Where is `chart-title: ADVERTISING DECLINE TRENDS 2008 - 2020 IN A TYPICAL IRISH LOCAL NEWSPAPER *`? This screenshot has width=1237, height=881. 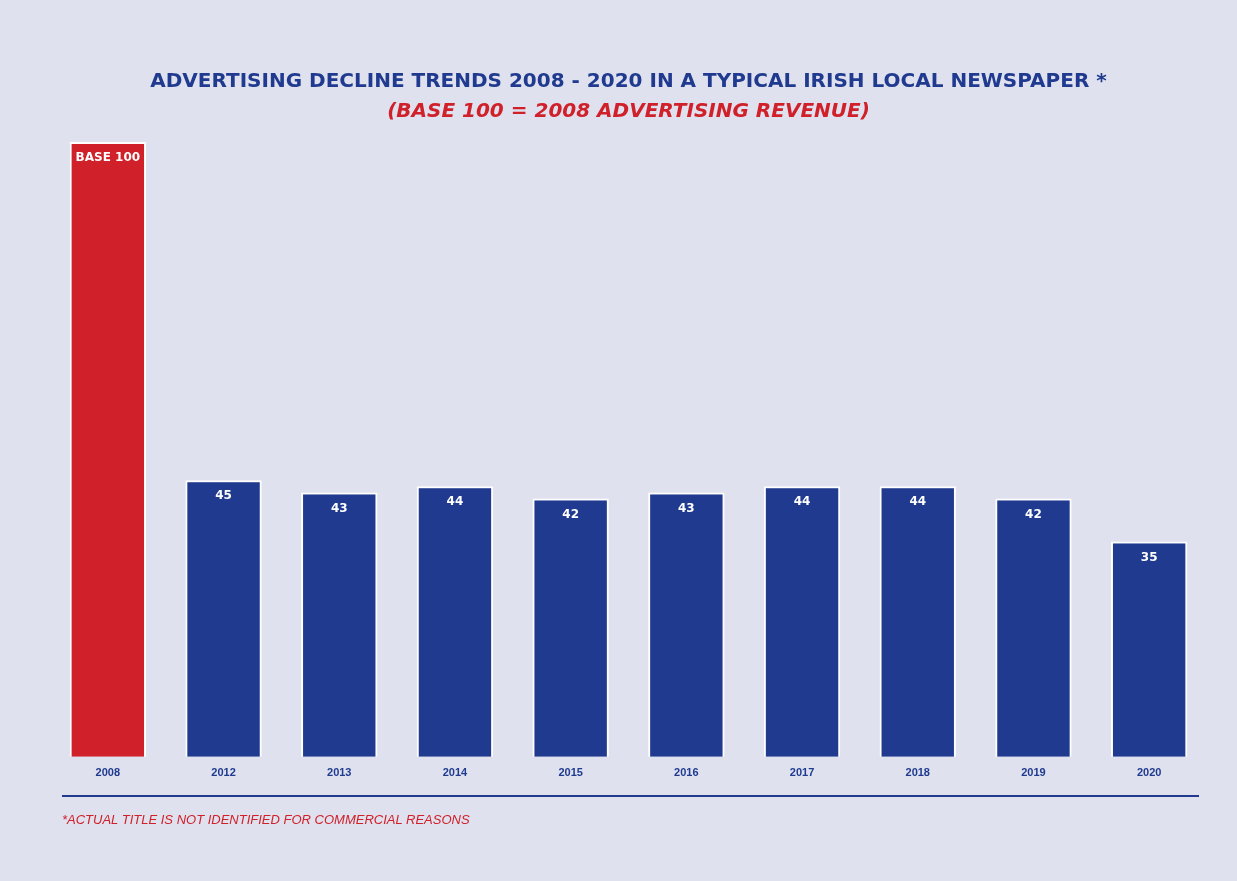
chart-title: ADVERTISING DECLINE TRENDS 2008 - 2020 IN A TYPICAL IRISH LOCAL NEWSPAPER * is located at coordinates (629, 80).